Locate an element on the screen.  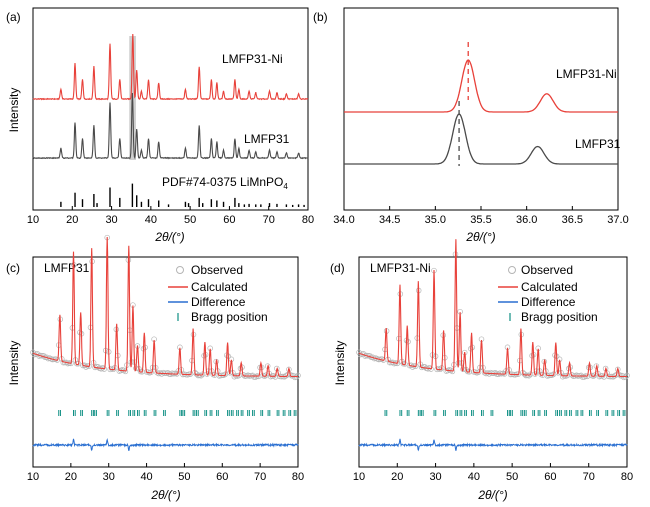
panel-c-title: LMFP31 is located at coordinates (67, 268).